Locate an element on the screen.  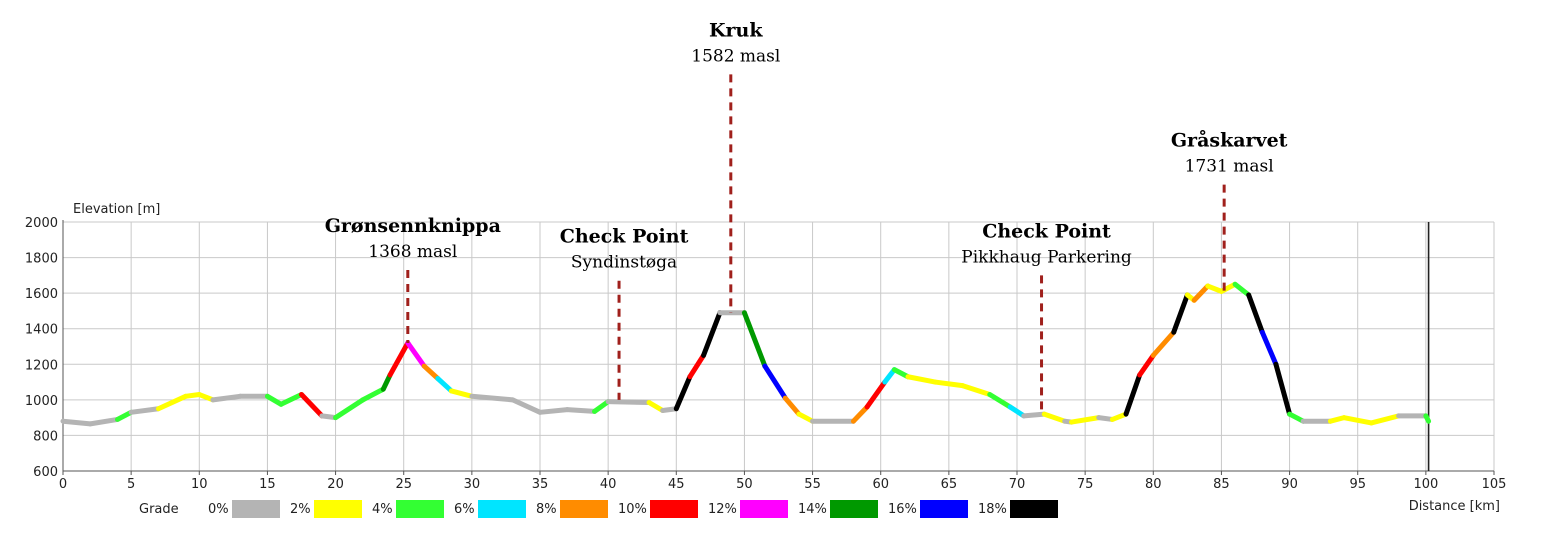
x-tick-label: 100 is located at coordinates (1425, 484).